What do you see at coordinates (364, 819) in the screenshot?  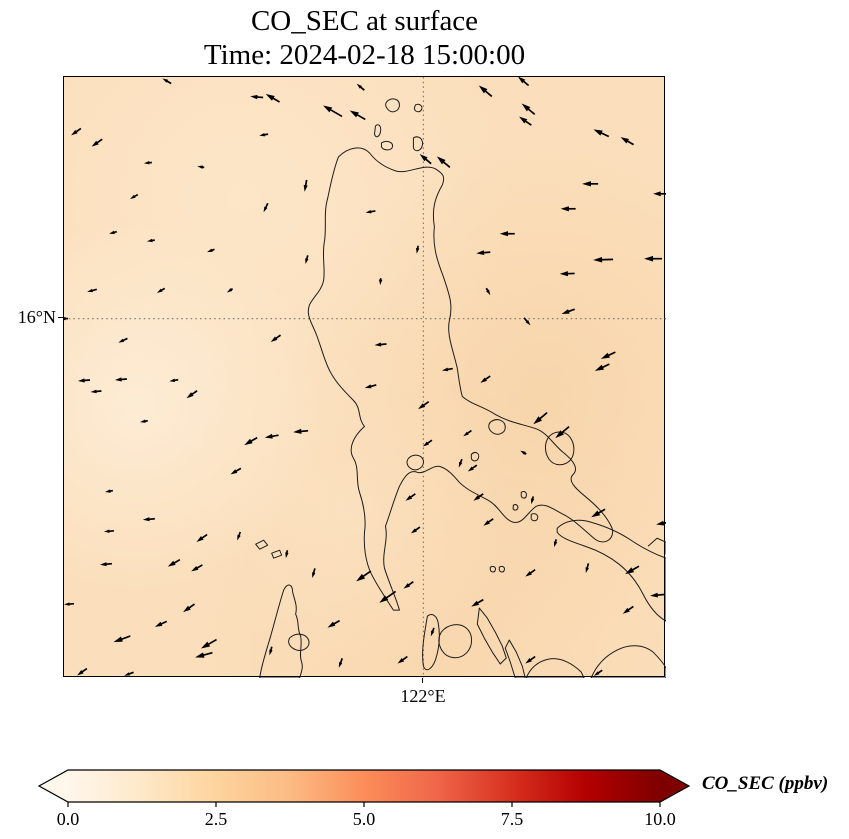 I see `colorbar-tick-label: 5.0` at bounding box center [364, 819].